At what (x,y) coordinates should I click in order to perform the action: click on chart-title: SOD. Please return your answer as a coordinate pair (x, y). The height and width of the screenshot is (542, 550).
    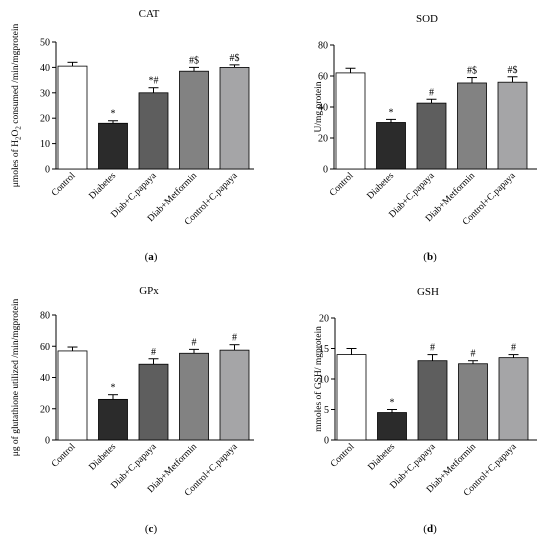
    Looking at the image, I should click on (427, 19).